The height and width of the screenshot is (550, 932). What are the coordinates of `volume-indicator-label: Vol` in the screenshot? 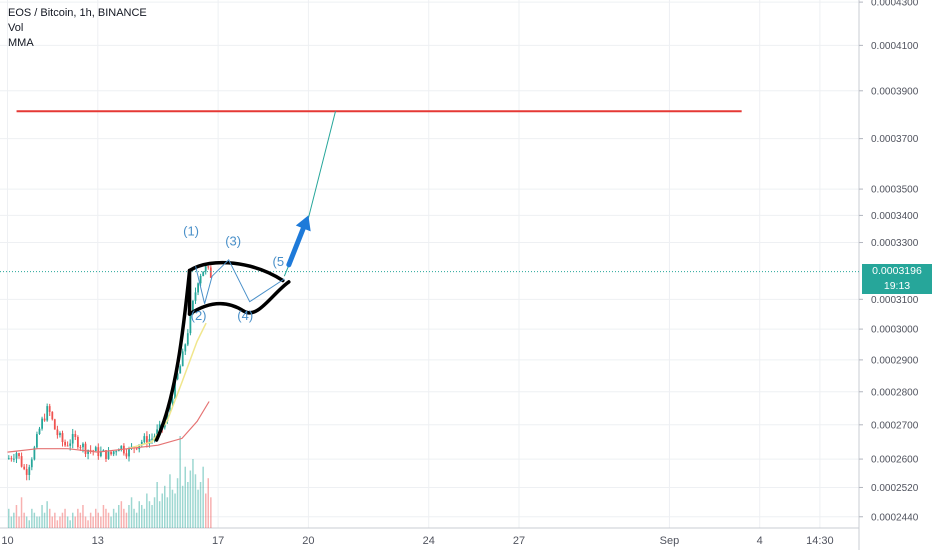 It's located at (16, 28).